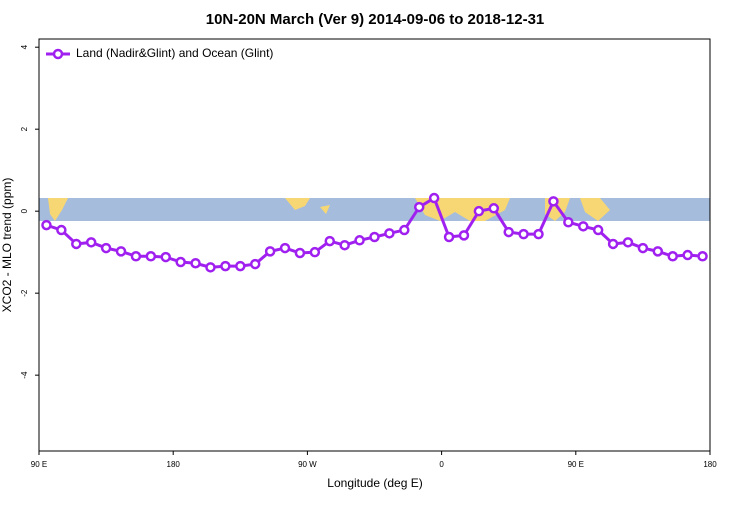 Image resolution: width=750 pixels, height=505 pixels. Describe the element at coordinates (24, 46) in the screenshot. I see `y-tick-label: 4` at that location.